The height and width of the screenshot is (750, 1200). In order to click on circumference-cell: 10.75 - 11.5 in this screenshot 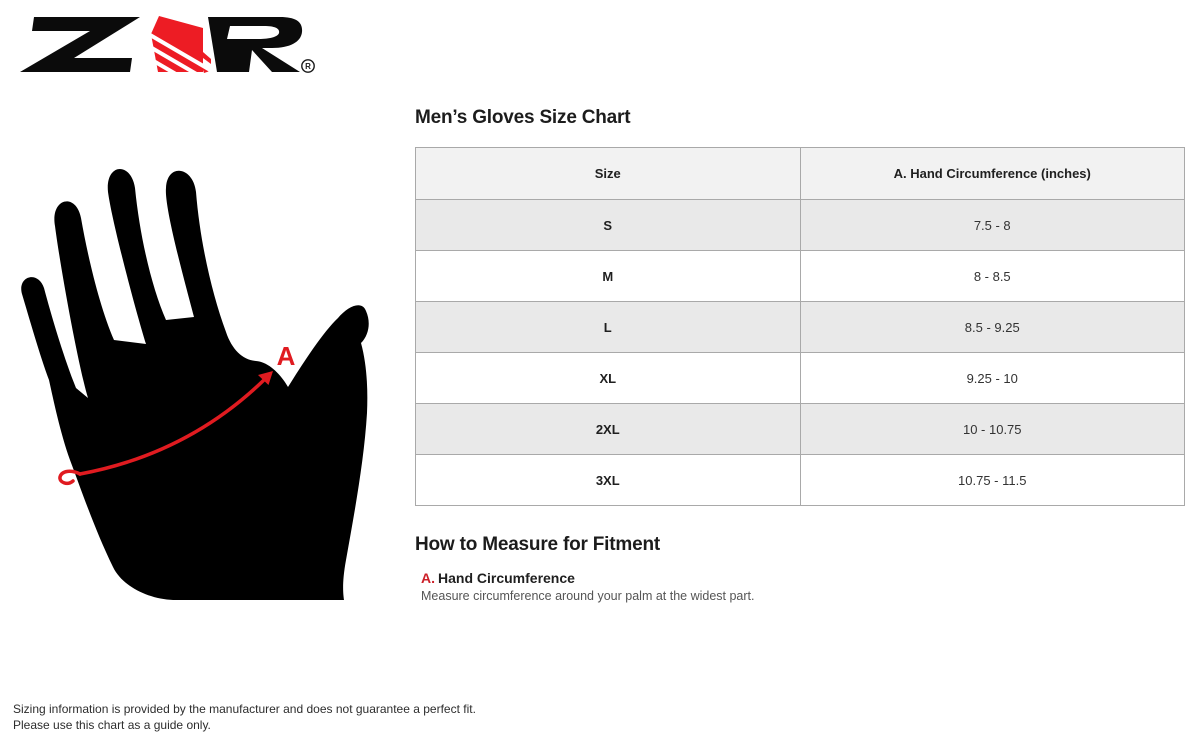, I will do `click(992, 480)`.